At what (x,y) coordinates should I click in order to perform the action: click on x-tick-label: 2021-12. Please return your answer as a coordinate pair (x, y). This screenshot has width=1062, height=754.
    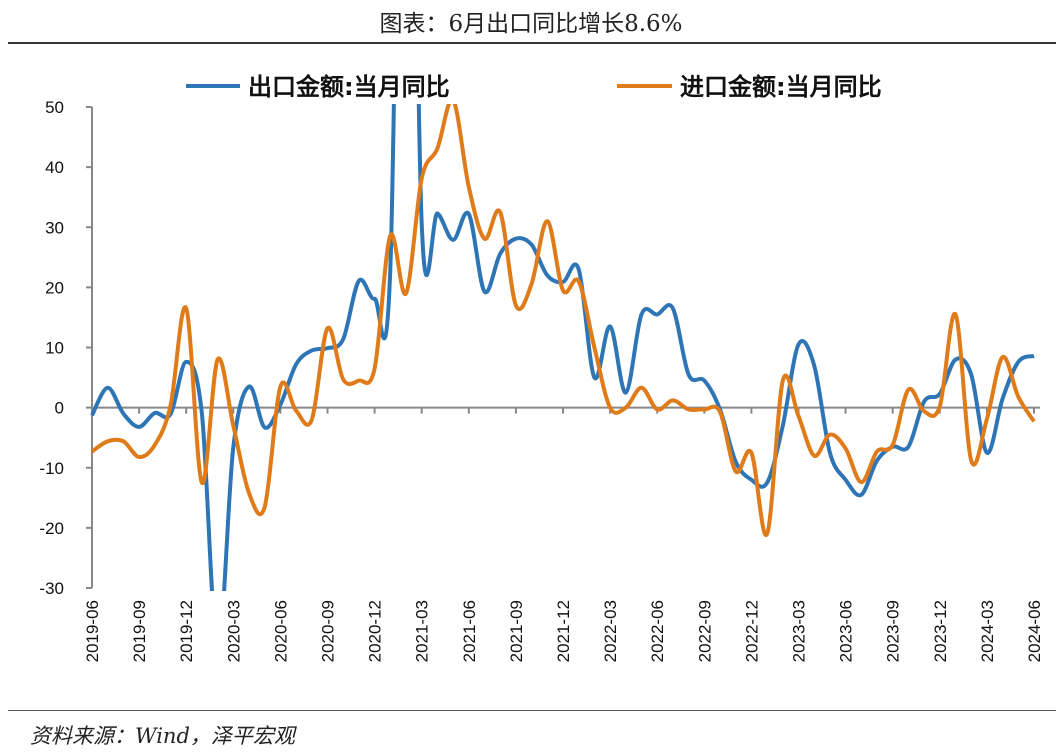
    Looking at the image, I should click on (563, 631).